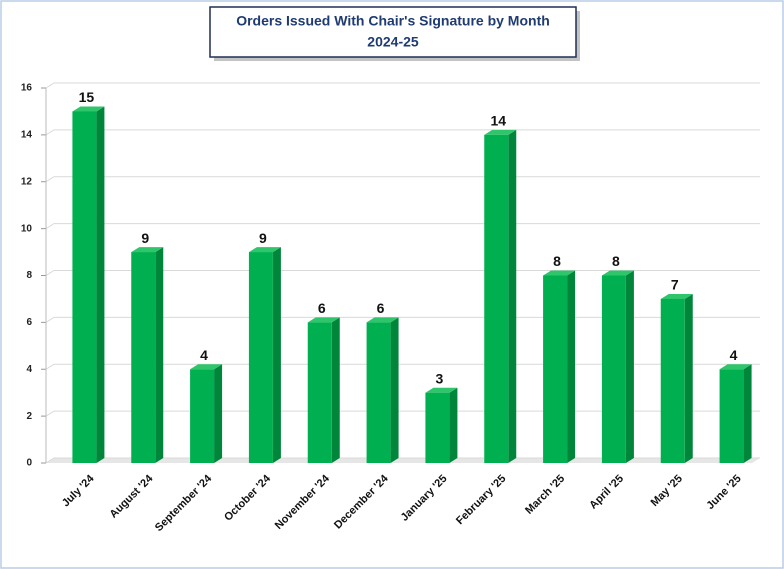 The width and height of the screenshot is (784, 569). What do you see at coordinates (27, 181) in the screenshot?
I see `y-tick-label: 12` at bounding box center [27, 181].